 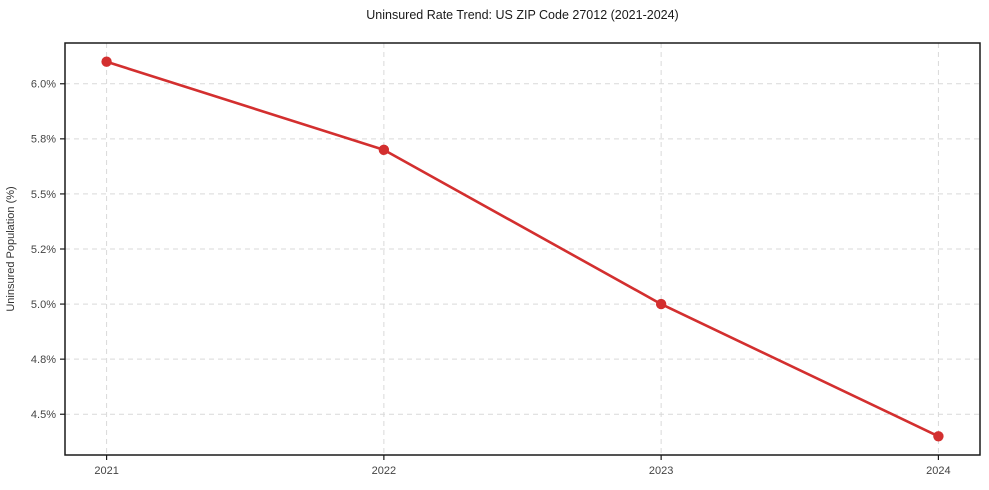 What do you see at coordinates (43, 250) in the screenshot?
I see `y-tick-label: 5.2%` at bounding box center [43, 250].